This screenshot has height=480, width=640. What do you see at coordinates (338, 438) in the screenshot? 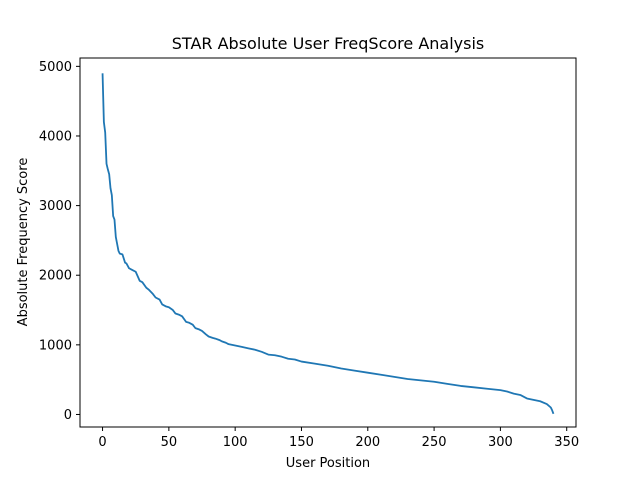
I see `x-axis-ticks: 0 50 100 150 200 250 300 350` at bounding box center [338, 438].